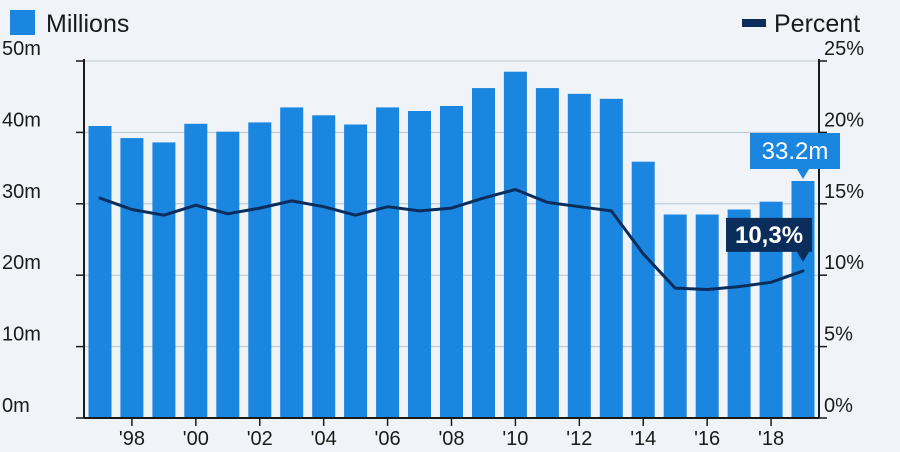 This screenshot has width=900, height=452. What do you see at coordinates (21, 120) in the screenshot?
I see `y-left-tick-label: 40m` at bounding box center [21, 120].